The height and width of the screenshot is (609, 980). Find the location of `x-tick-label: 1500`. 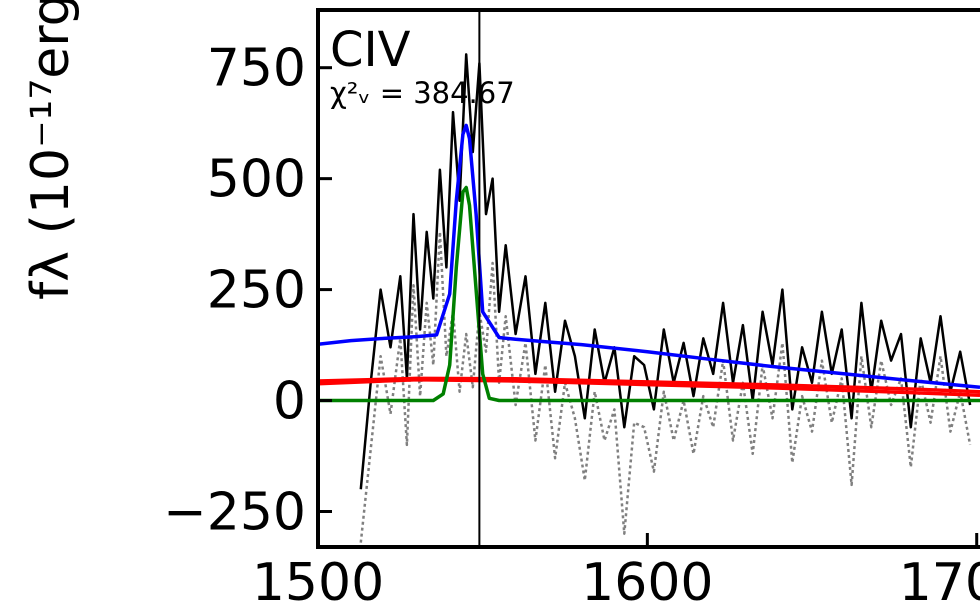

x-tick-label: 1500 is located at coordinates (318, 581).